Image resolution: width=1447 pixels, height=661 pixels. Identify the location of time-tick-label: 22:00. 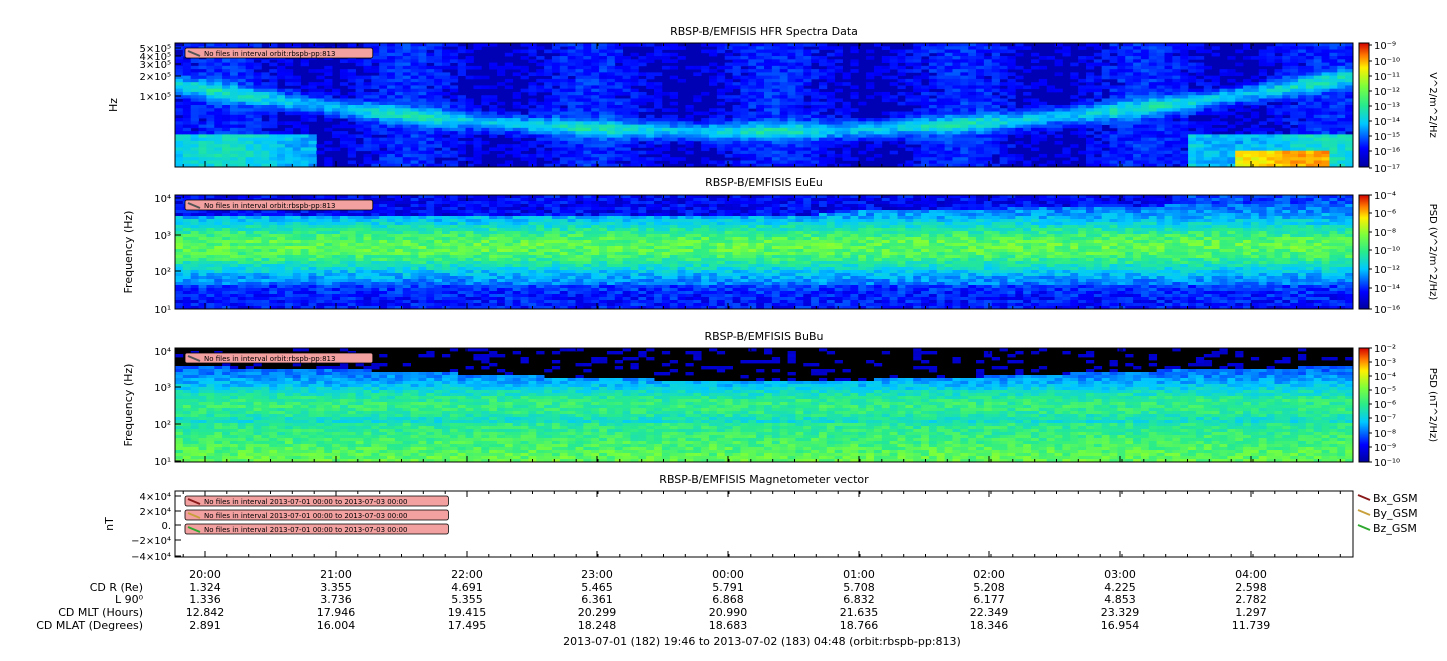
(467, 574).